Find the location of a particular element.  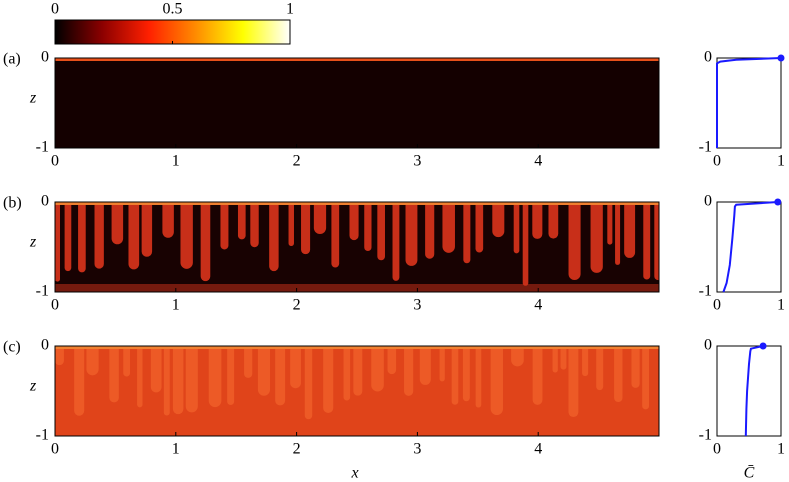

colorbar-tick-label: 0.5 is located at coordinates (173, 9).